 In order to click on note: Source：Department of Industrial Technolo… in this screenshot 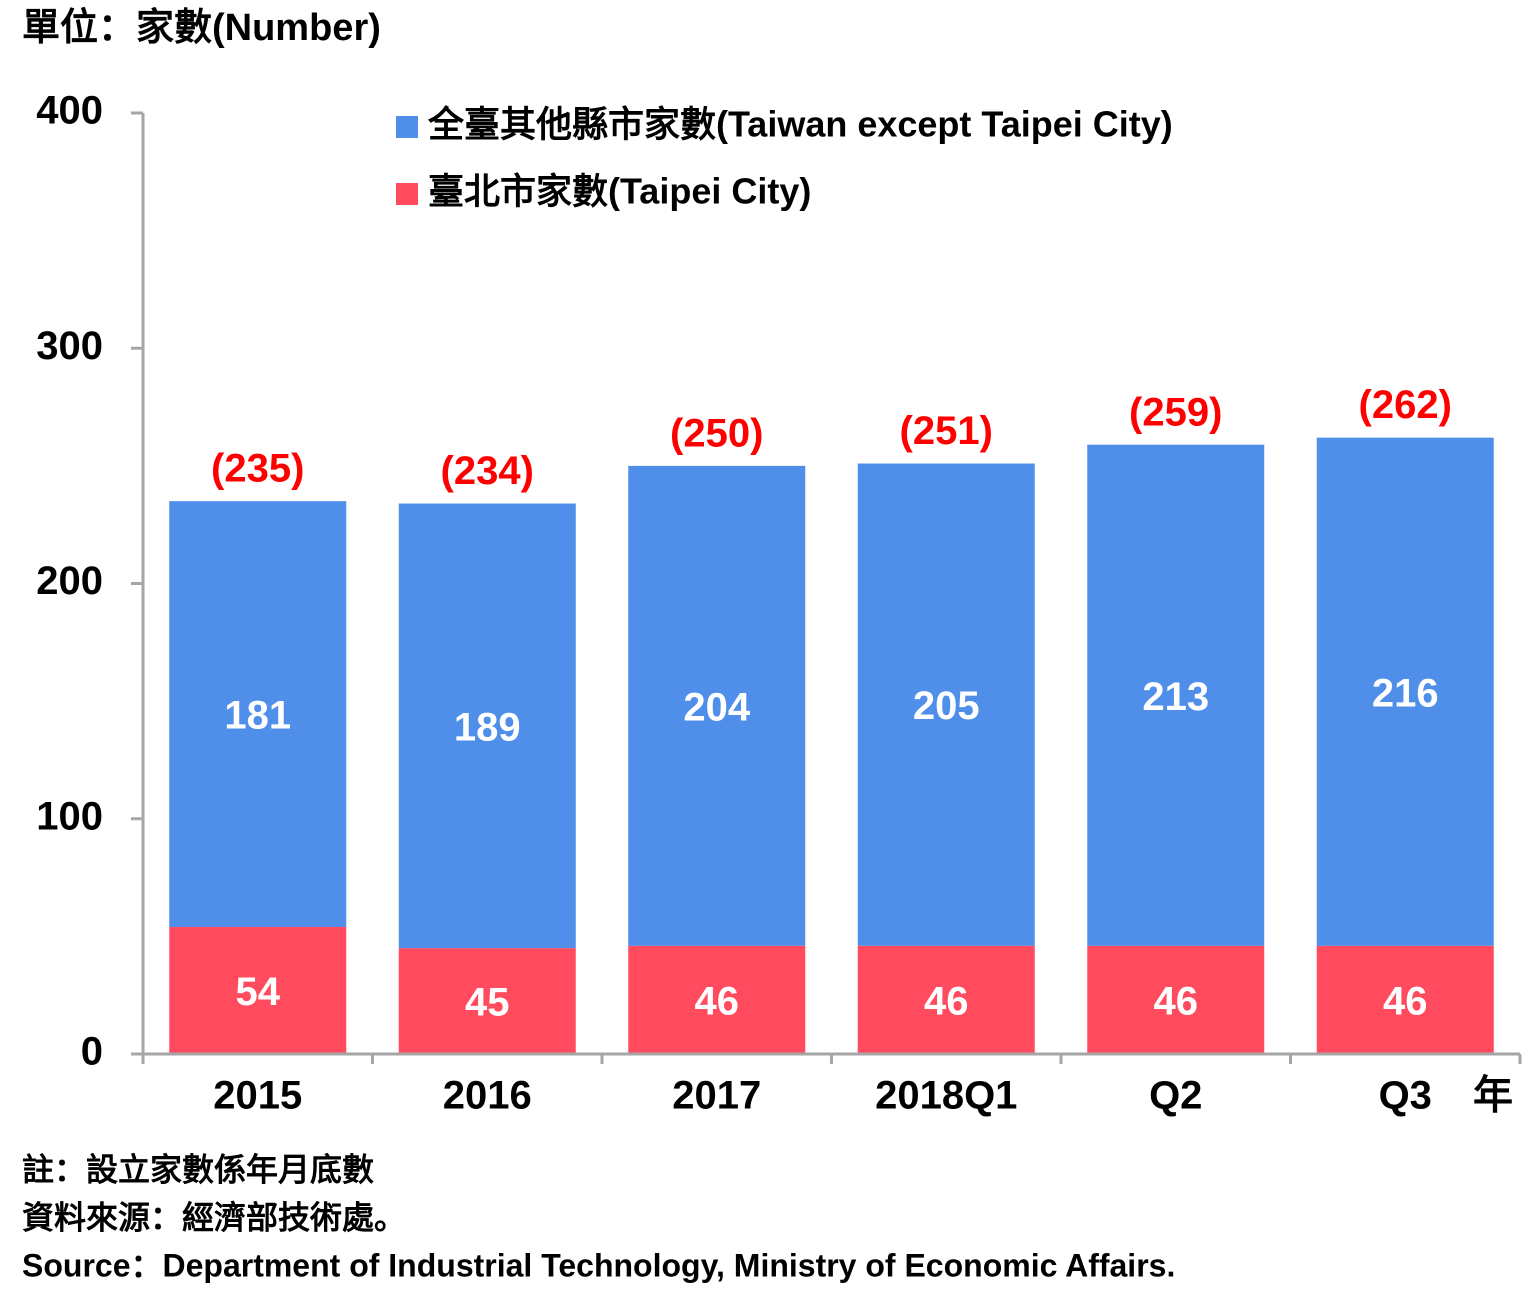, I will do `click(598, 1265)`.